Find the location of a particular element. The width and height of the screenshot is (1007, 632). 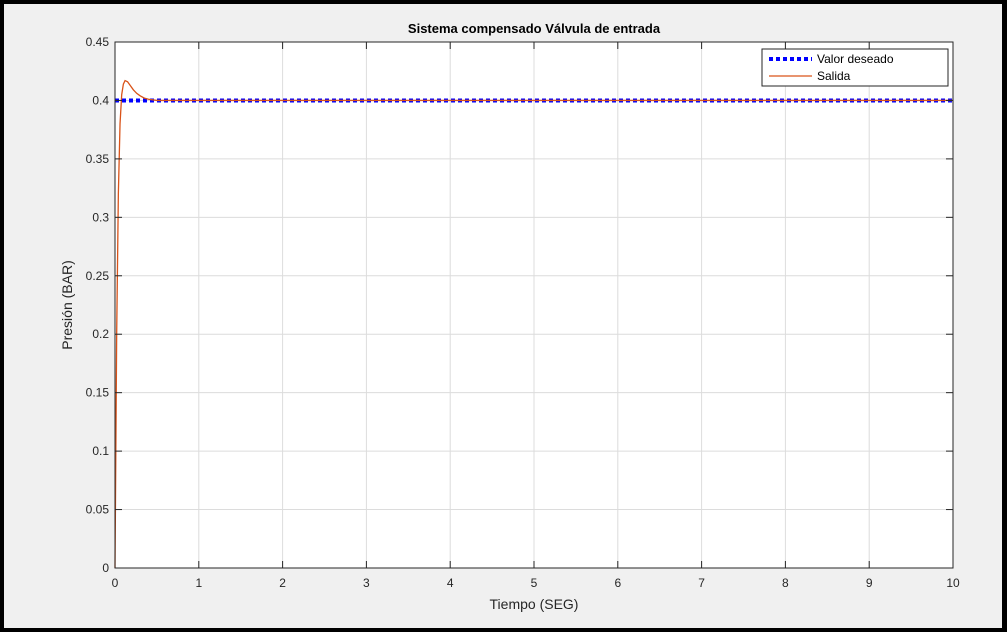

x-tick-label: 6 is located at coordinates (617, 583).